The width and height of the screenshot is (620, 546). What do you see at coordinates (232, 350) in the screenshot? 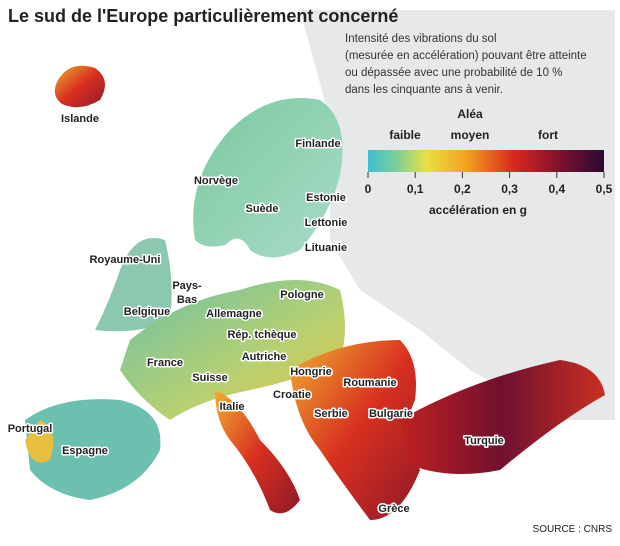
I see `central-europe` at bounding box center [232, 350].